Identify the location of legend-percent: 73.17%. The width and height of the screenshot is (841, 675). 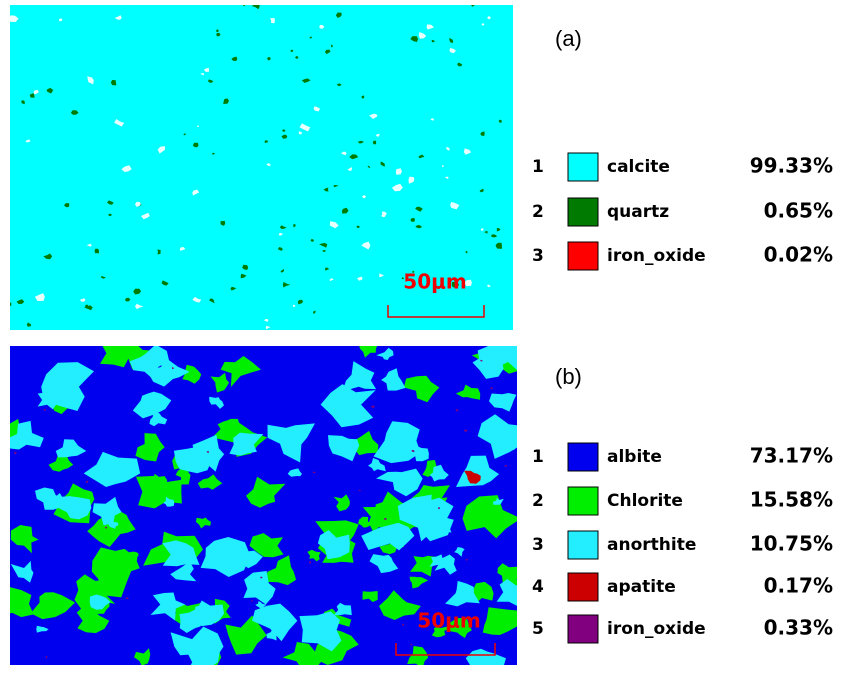
(791, 456).